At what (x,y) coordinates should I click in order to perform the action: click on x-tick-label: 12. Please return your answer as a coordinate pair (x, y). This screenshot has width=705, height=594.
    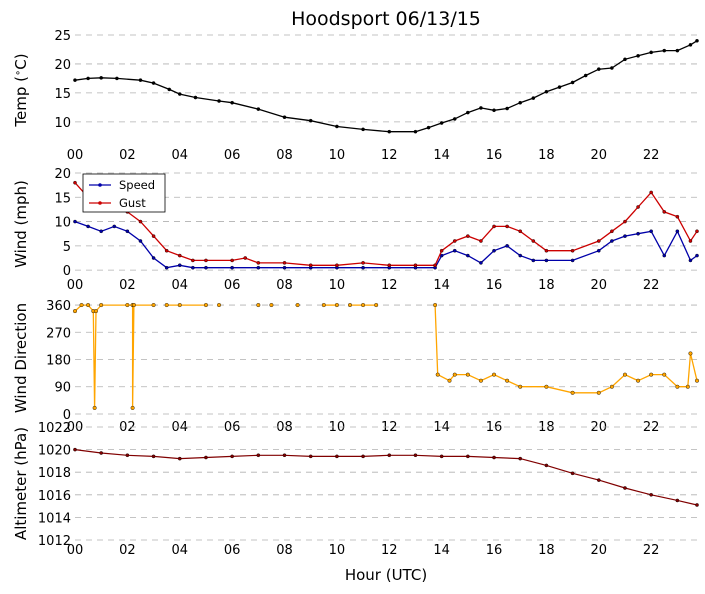
    Looking at the image, I should click on (389, 285).